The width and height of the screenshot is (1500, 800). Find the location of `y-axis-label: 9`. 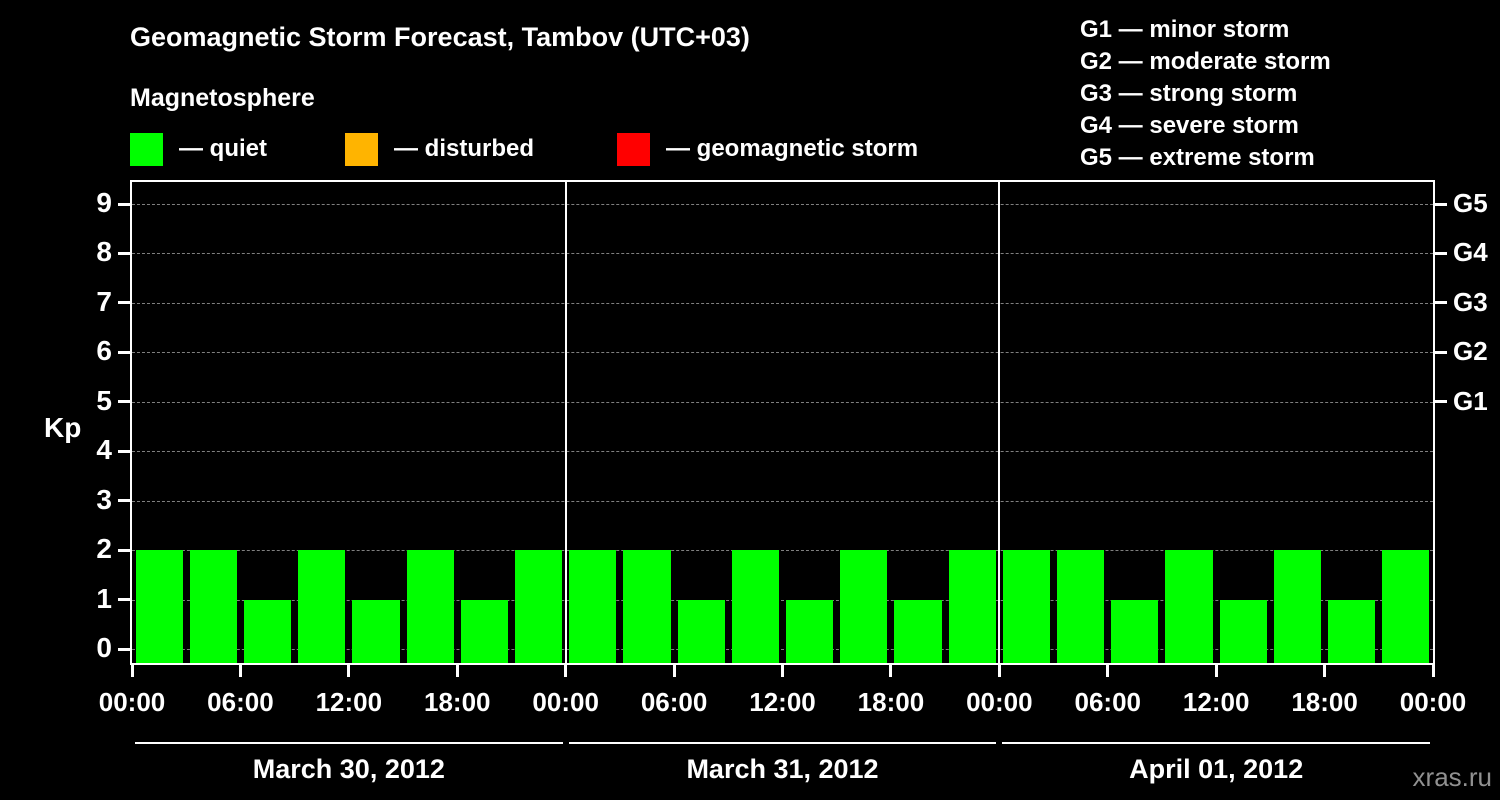

y-axis-label: 9 is located at coordinates (104, 202).